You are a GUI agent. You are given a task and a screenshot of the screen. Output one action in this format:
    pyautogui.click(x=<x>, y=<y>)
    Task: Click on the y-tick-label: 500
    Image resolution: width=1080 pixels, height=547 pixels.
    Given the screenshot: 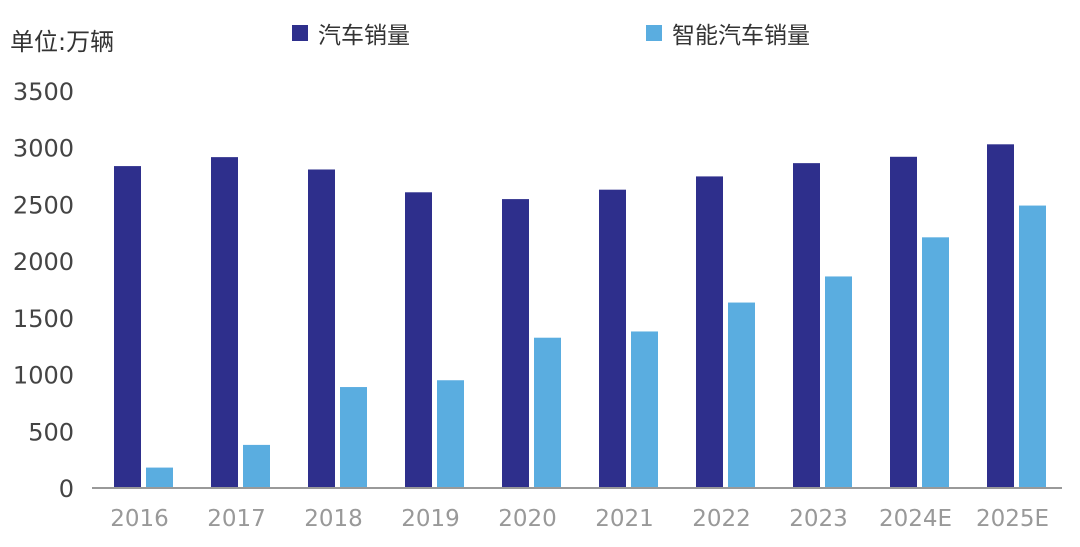 What is the action you would take?
    pyautogui.click(x=51, y=432)
    